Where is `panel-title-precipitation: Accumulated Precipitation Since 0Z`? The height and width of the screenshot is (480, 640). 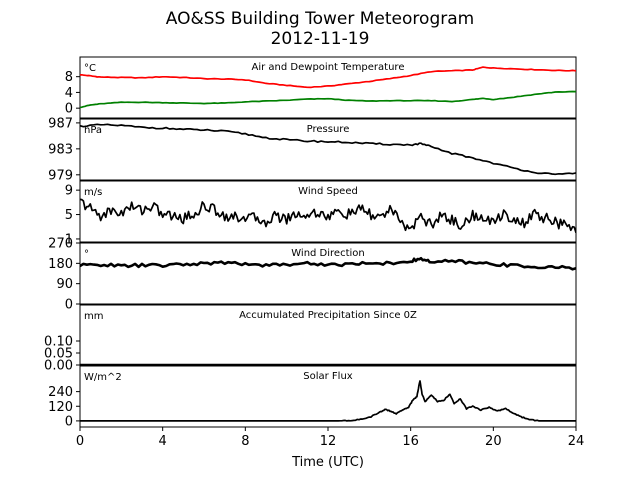
panel-title-precipitation: Accumulated Precipitation Since 0Z is located at coordinates (328, 315).